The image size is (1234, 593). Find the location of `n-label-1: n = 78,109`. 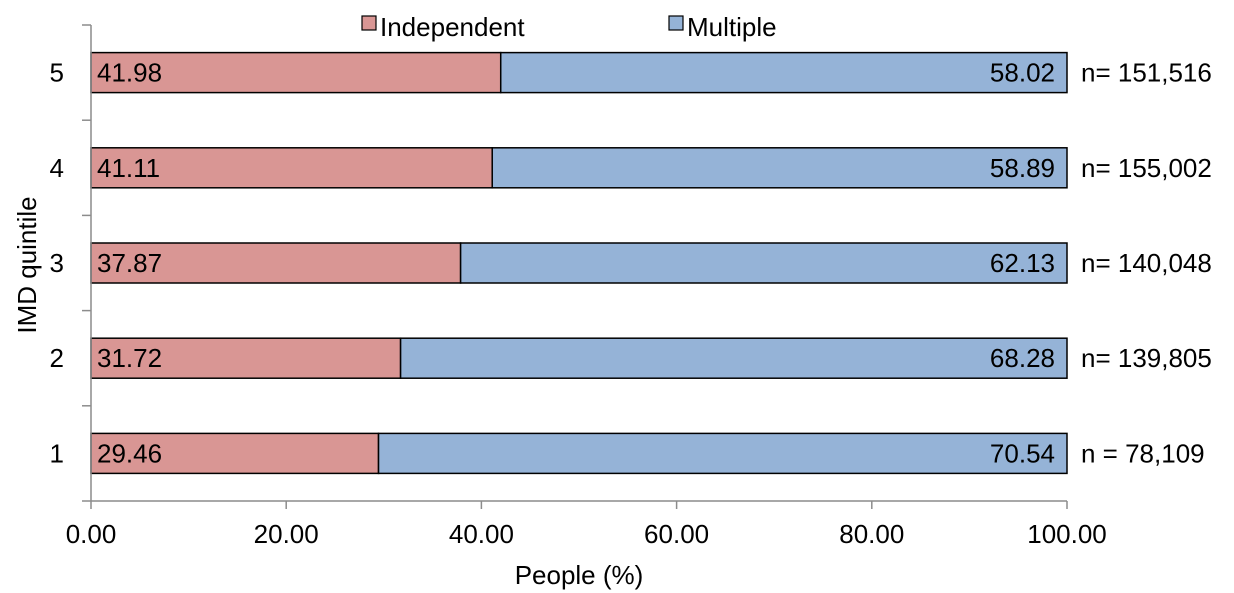

n-label-1: n = 78,109 is located at coordinates (1143, 453).